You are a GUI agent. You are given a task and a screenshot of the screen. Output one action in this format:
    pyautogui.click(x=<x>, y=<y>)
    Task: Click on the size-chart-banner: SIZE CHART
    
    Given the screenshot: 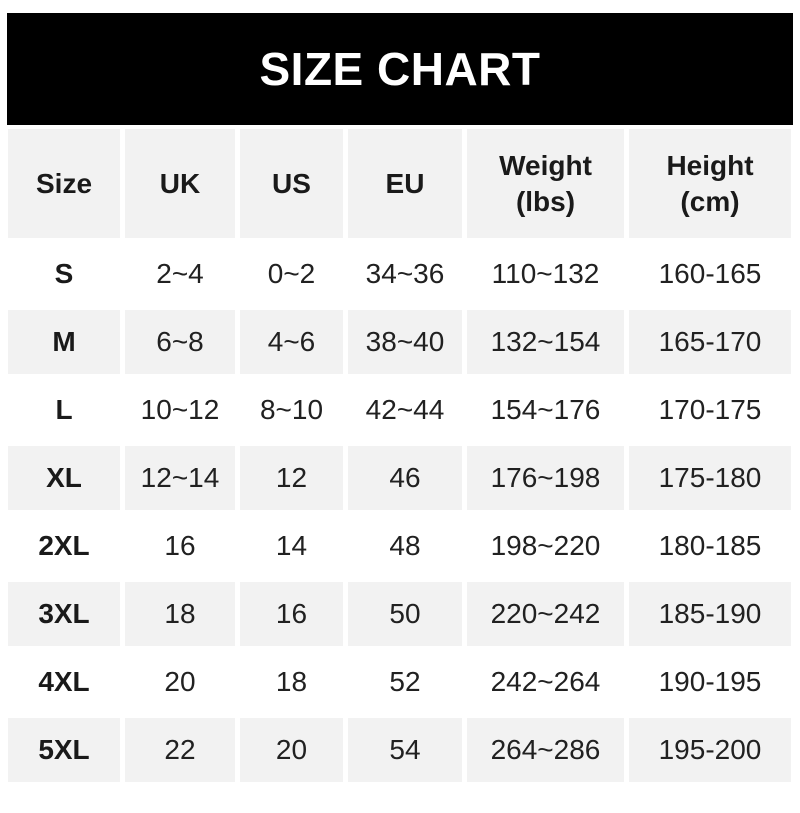 What is the action you would take?
    pyautogui.click(x=400, y=69)
    